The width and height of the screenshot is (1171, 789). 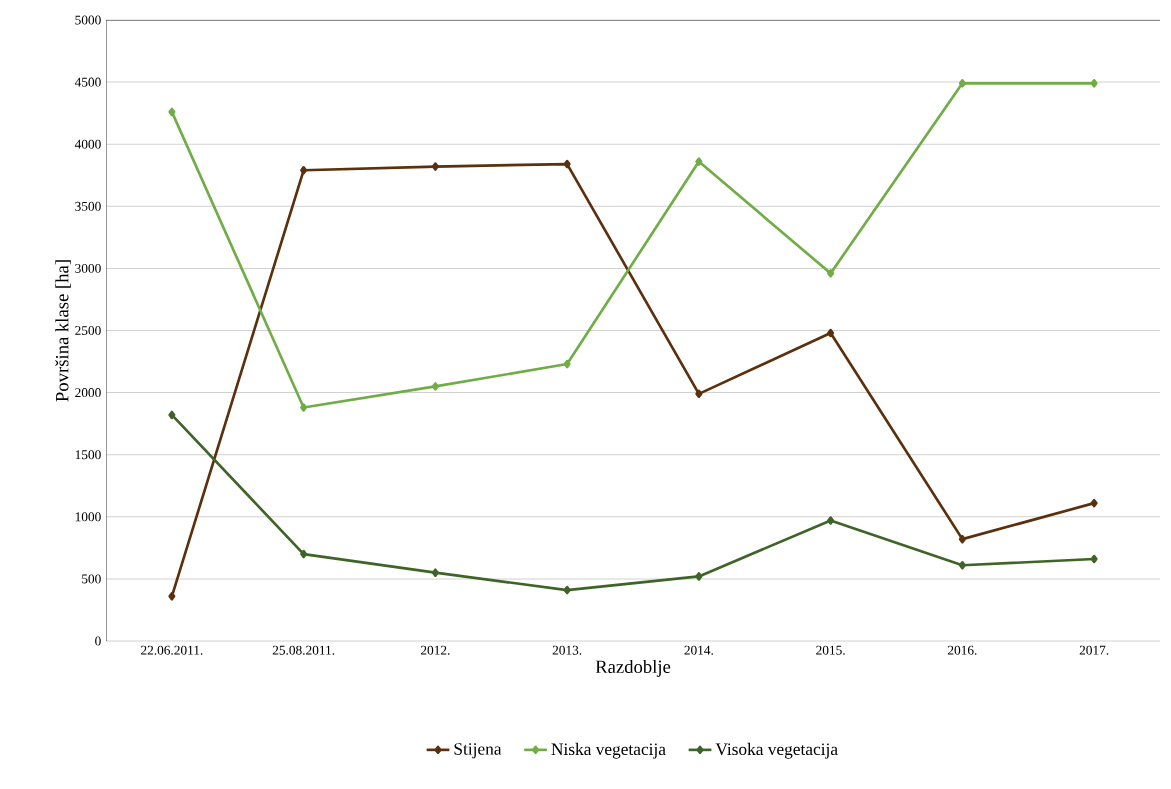 I want to click on x-tick-label: 2013., so click(x=567, y=650).